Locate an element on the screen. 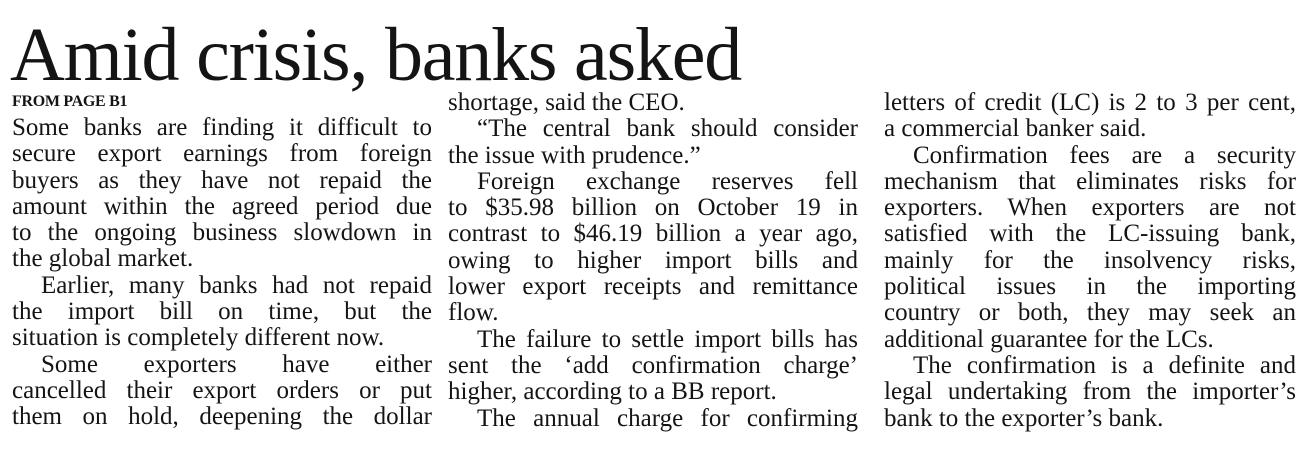  text-line: Some exporters have either is located at coordinates (236, 364).